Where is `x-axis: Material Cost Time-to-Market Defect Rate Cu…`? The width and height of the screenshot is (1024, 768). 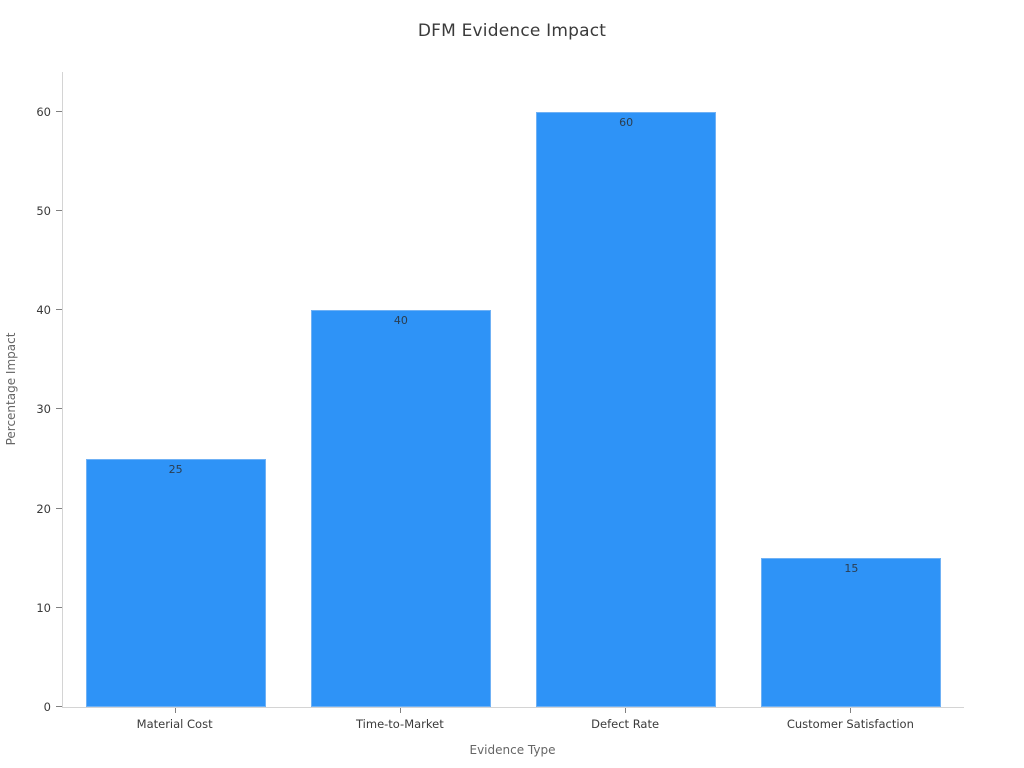 x-axis: Material Cost Time-to-Market Defect Rate Cu… is located at coordinates (512, 723).